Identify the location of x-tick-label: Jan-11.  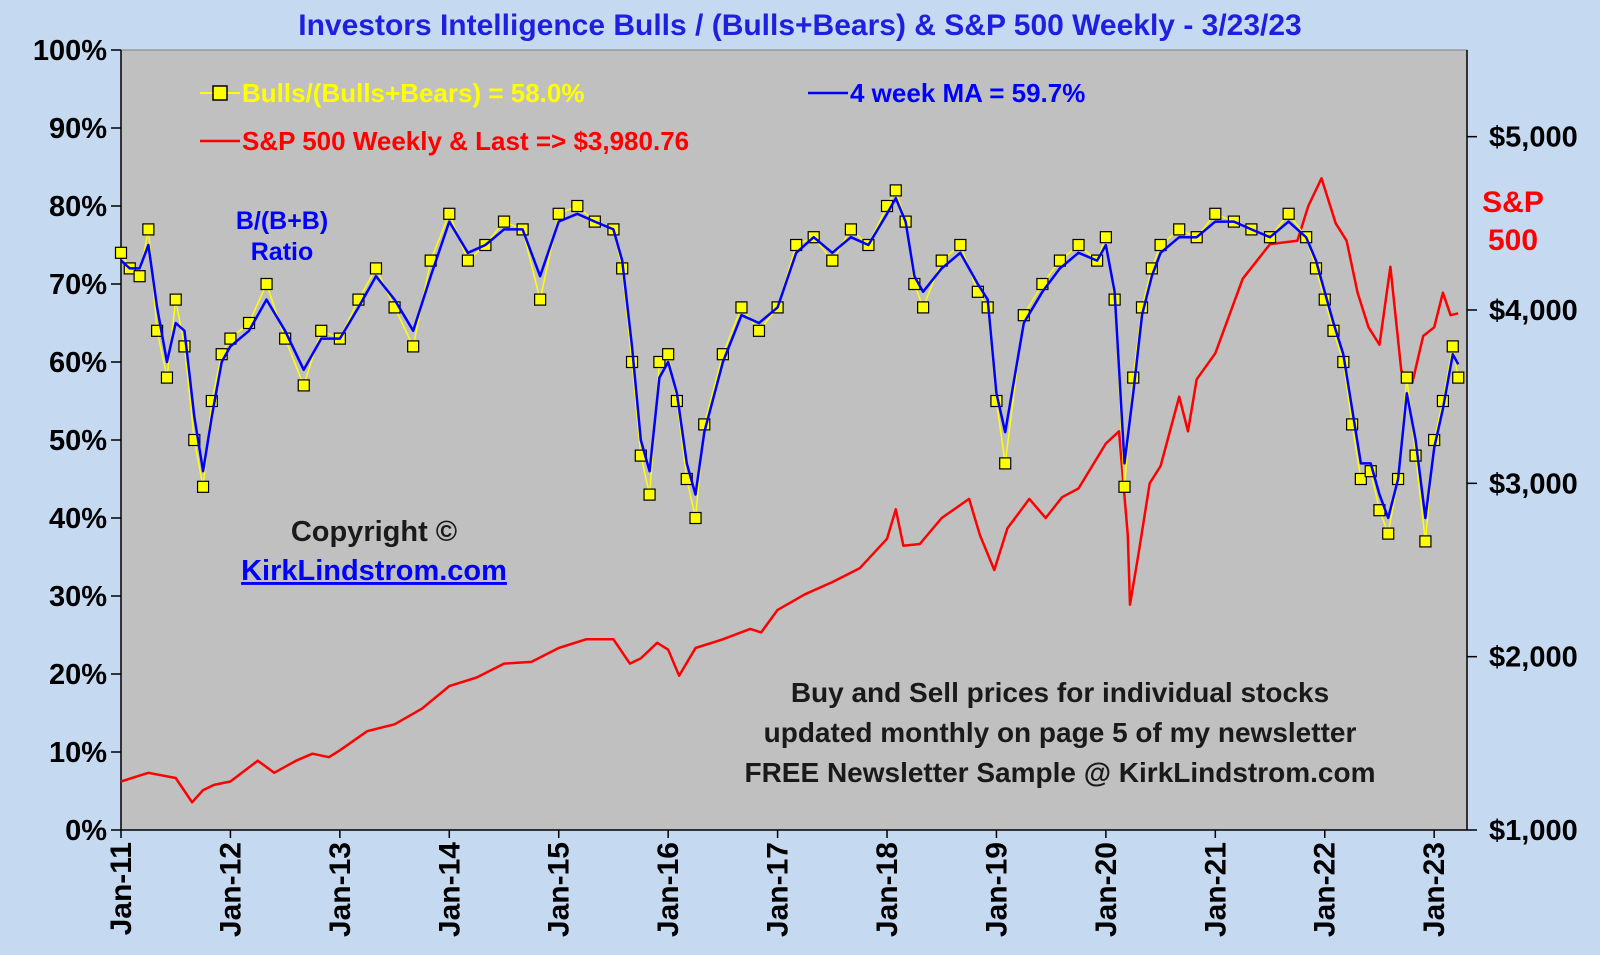
(121, 888).